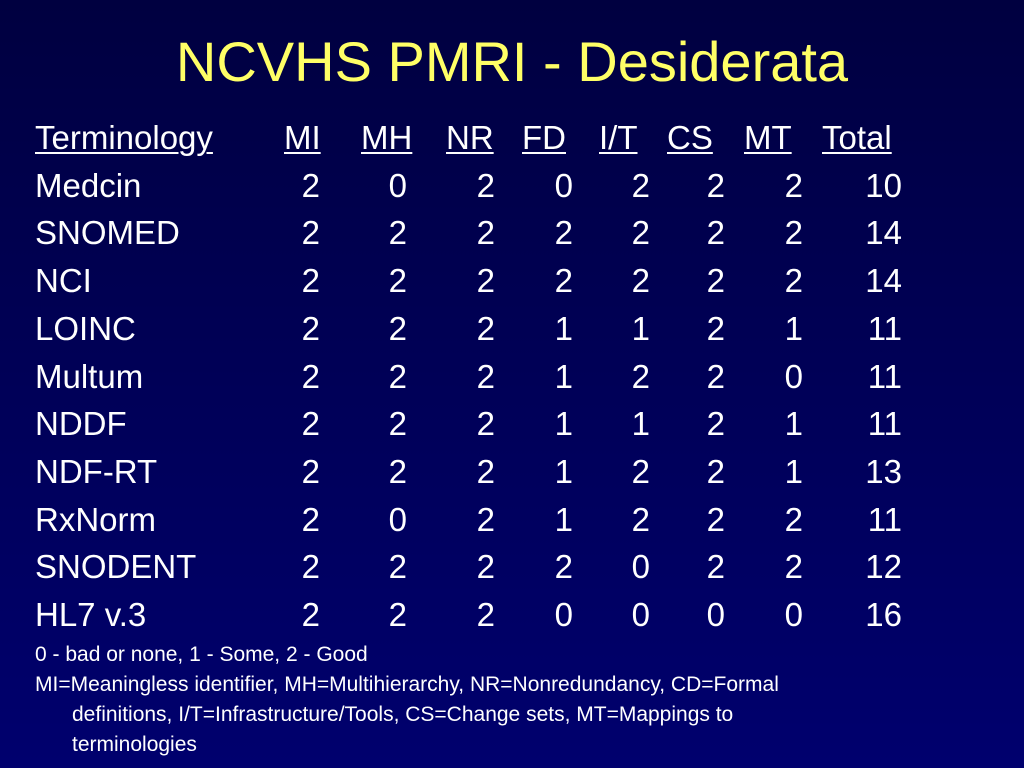  Describe the element at coordinates (690, 137) in the screenshot. I see `column-header: CS` at that location.